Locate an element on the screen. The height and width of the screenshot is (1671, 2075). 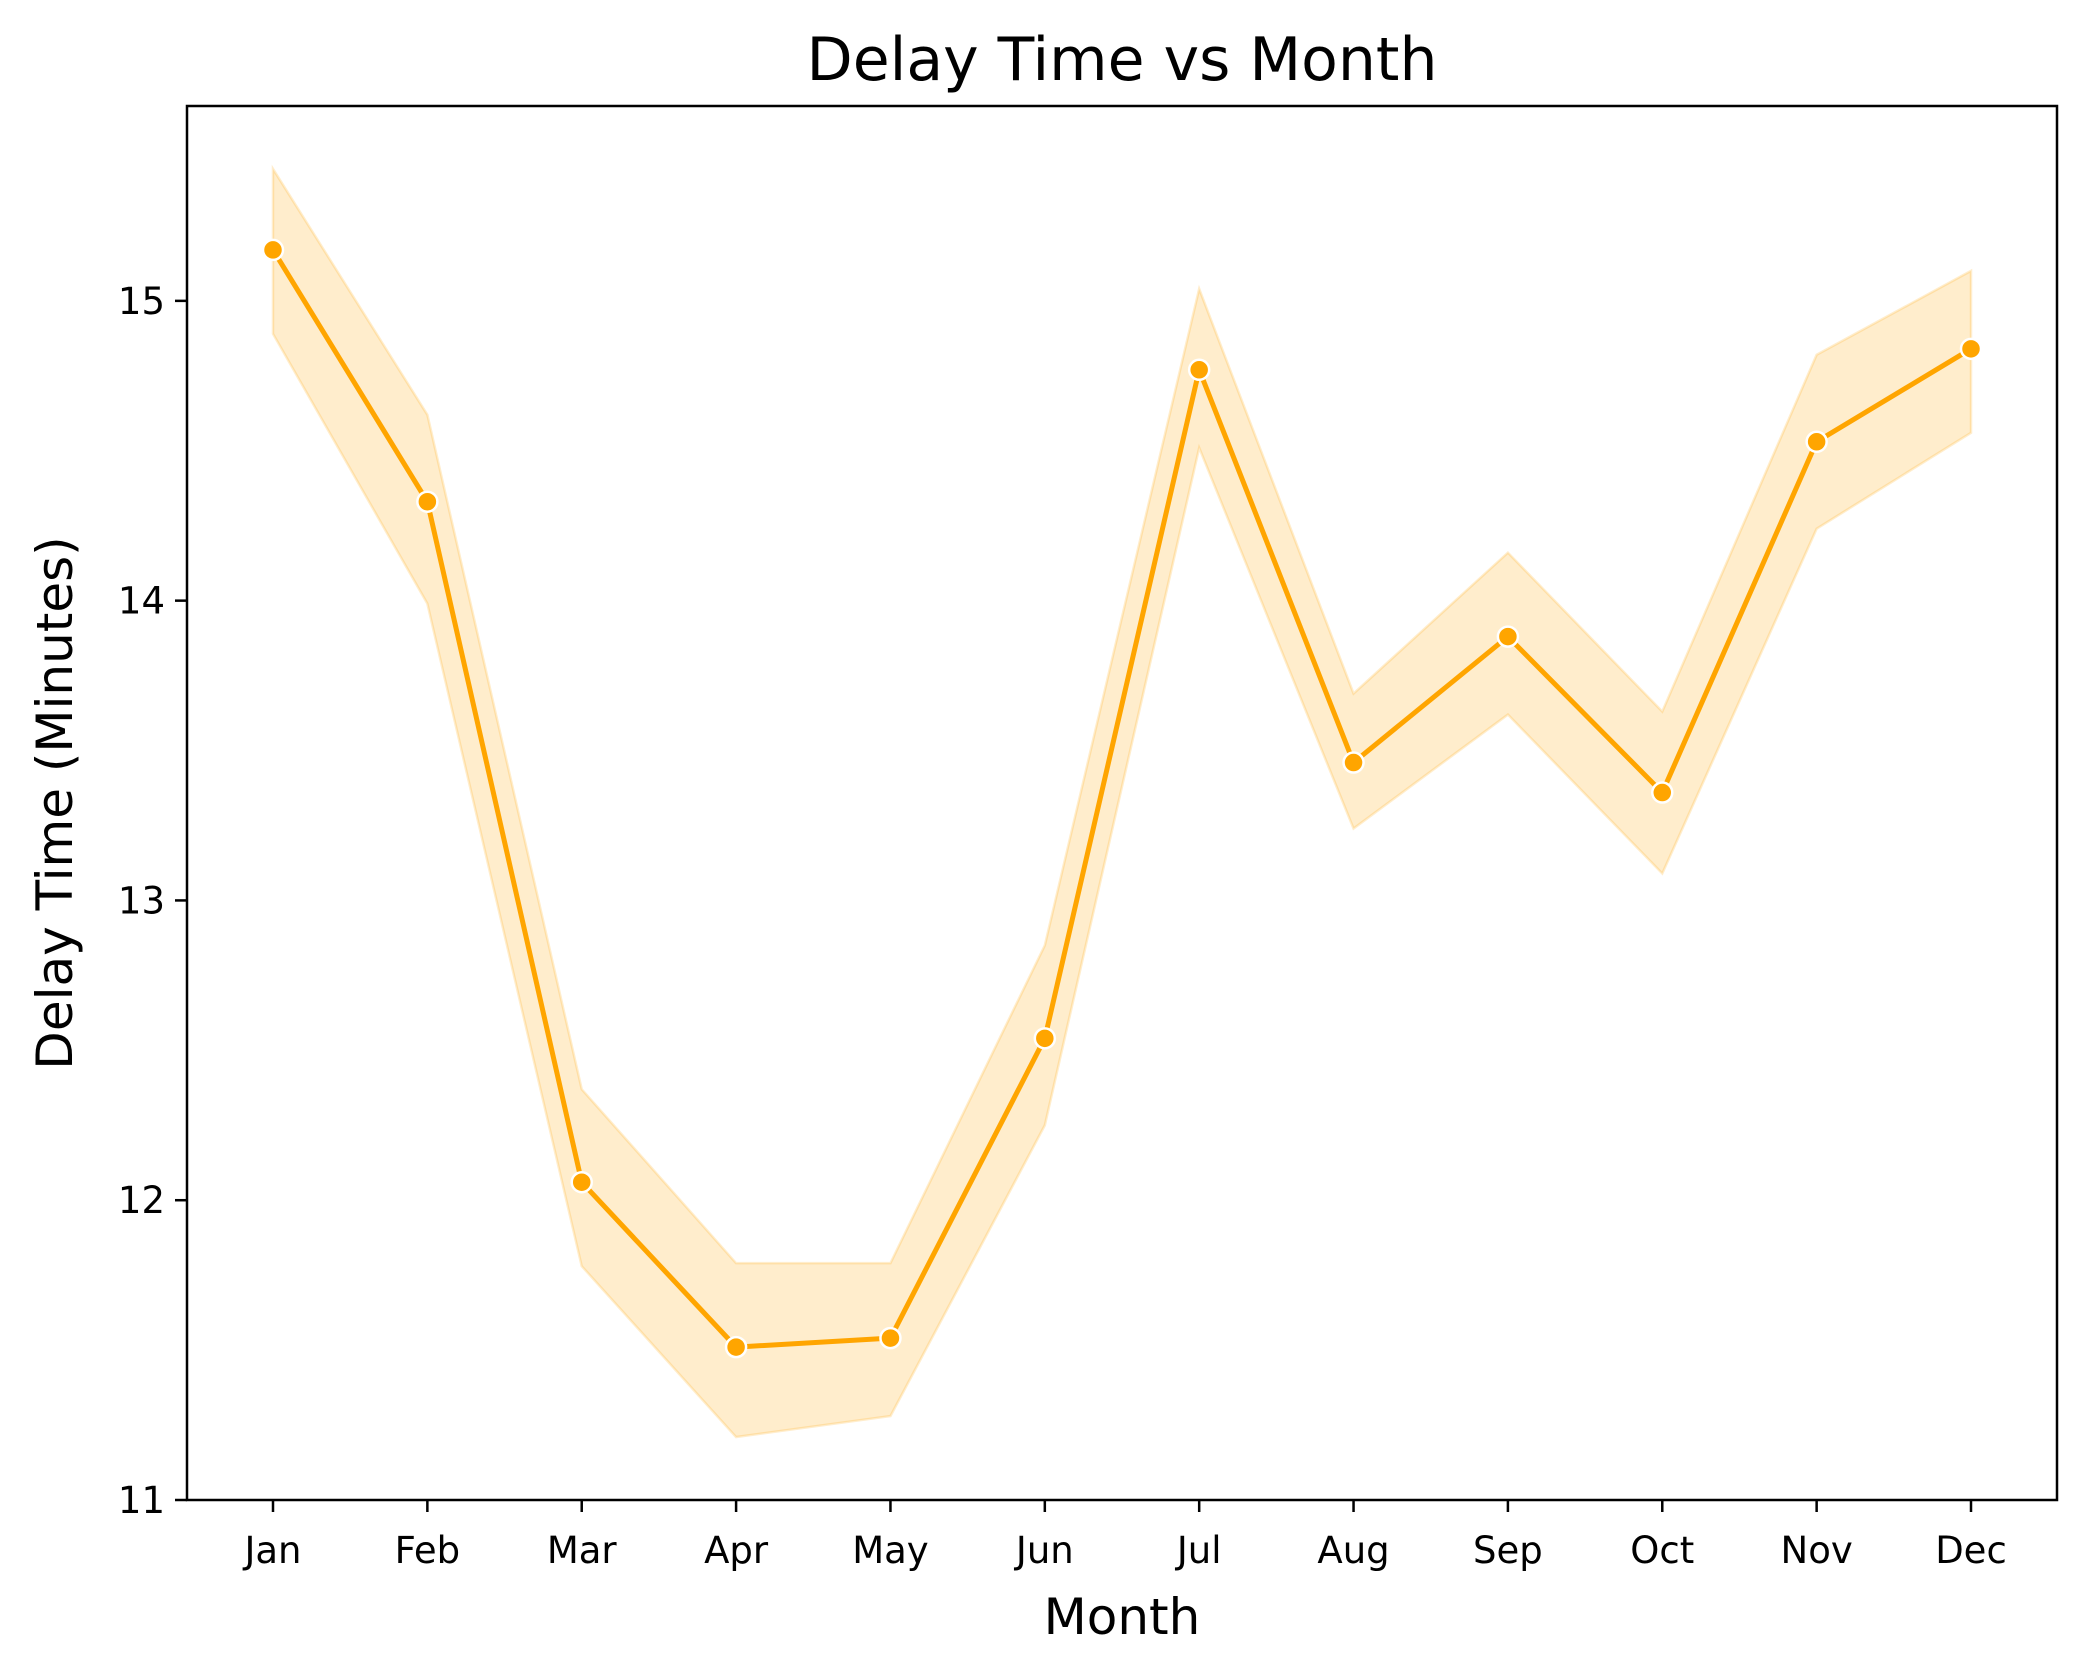
y-tick-label: 14 is located at coordinates (141, 601).